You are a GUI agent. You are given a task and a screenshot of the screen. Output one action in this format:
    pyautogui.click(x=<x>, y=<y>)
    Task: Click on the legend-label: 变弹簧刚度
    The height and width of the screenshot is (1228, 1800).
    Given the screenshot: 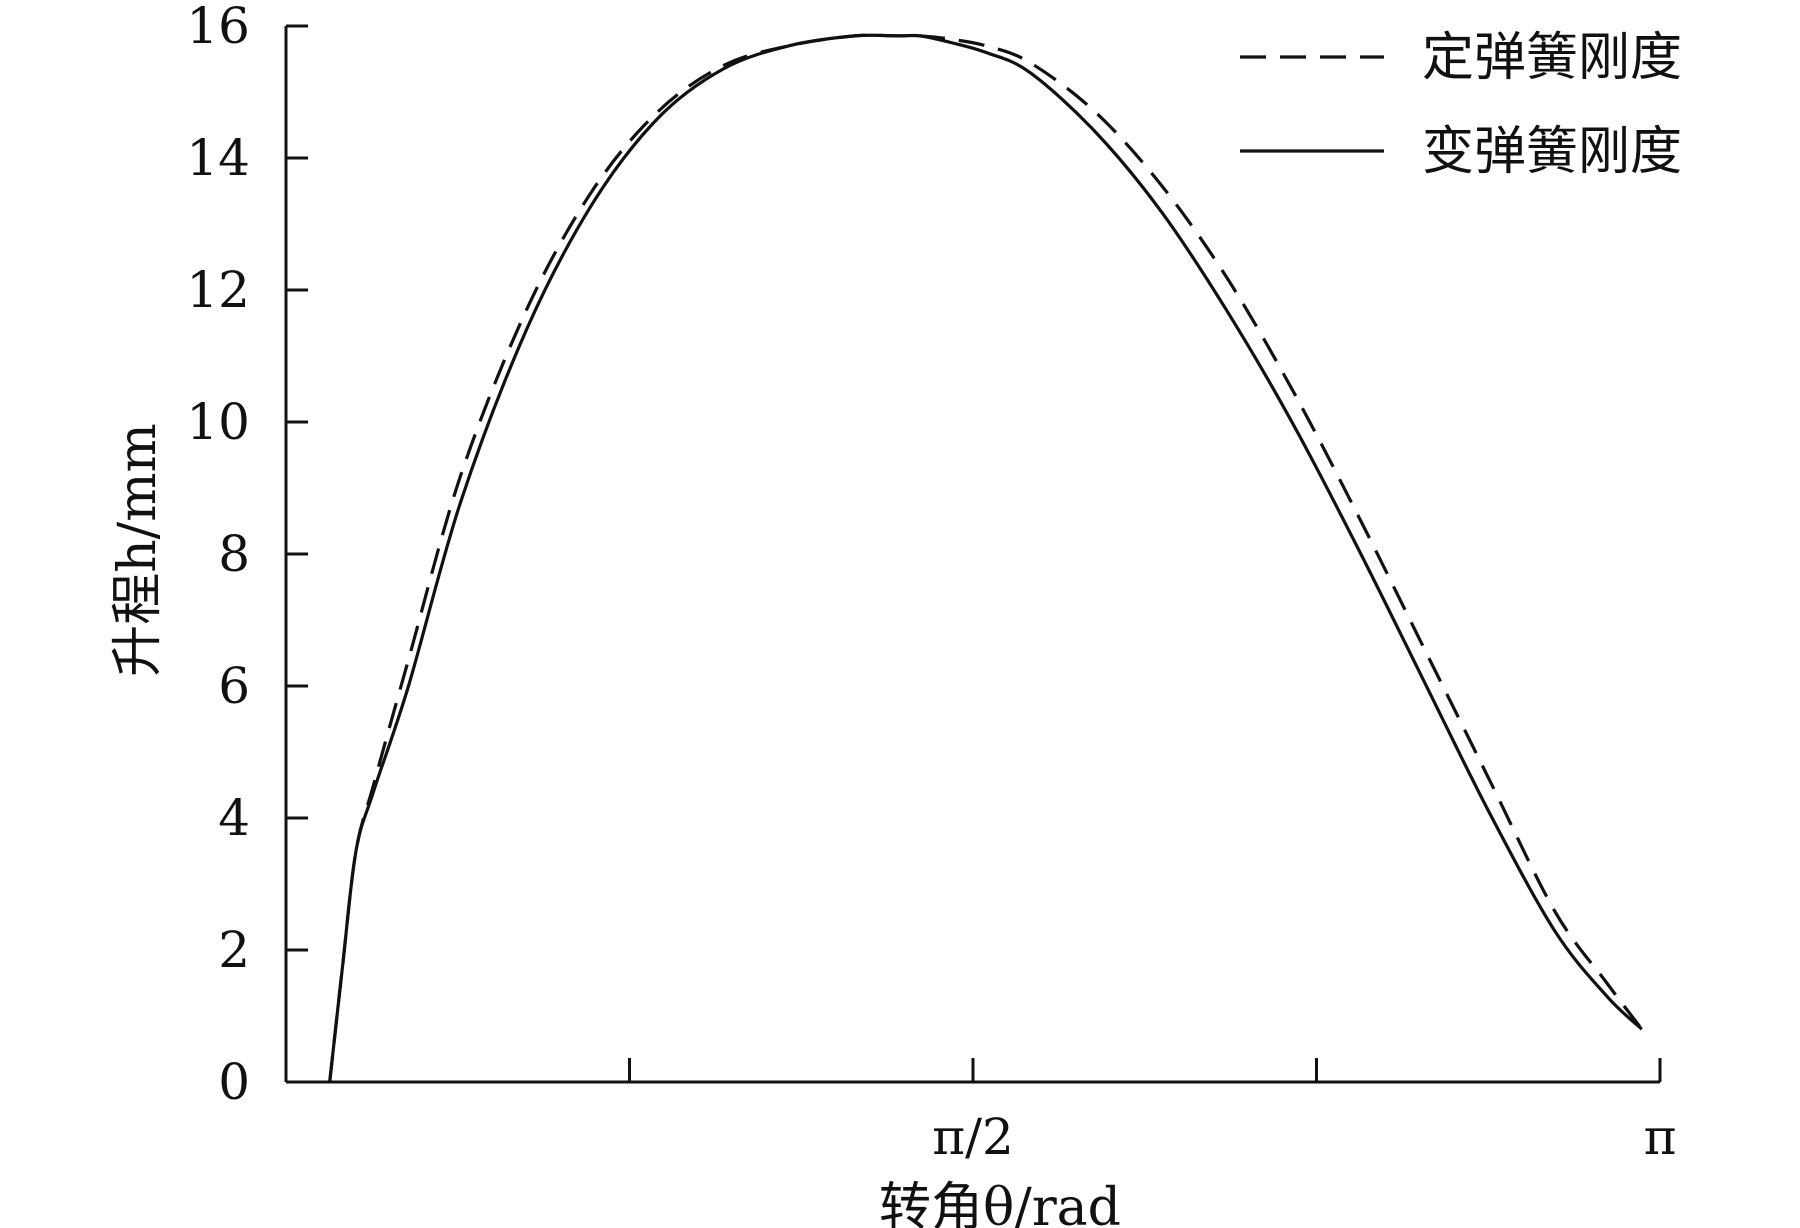 What is the action you would take?
    pyautogui.click(x=1552, y=152)
    